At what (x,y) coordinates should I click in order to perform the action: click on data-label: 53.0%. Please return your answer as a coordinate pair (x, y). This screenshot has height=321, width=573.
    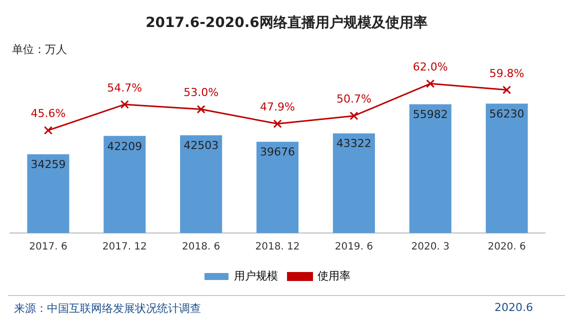
    Looking at the image, I should click on (201, 93).